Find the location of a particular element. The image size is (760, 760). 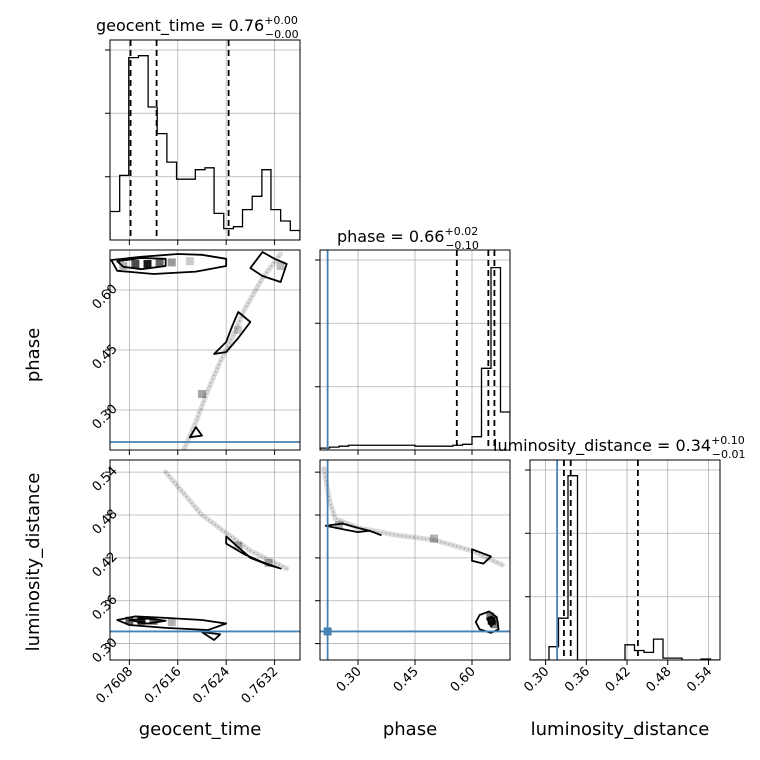

xlabel-phase: phase is located at coordinates (410, 729).